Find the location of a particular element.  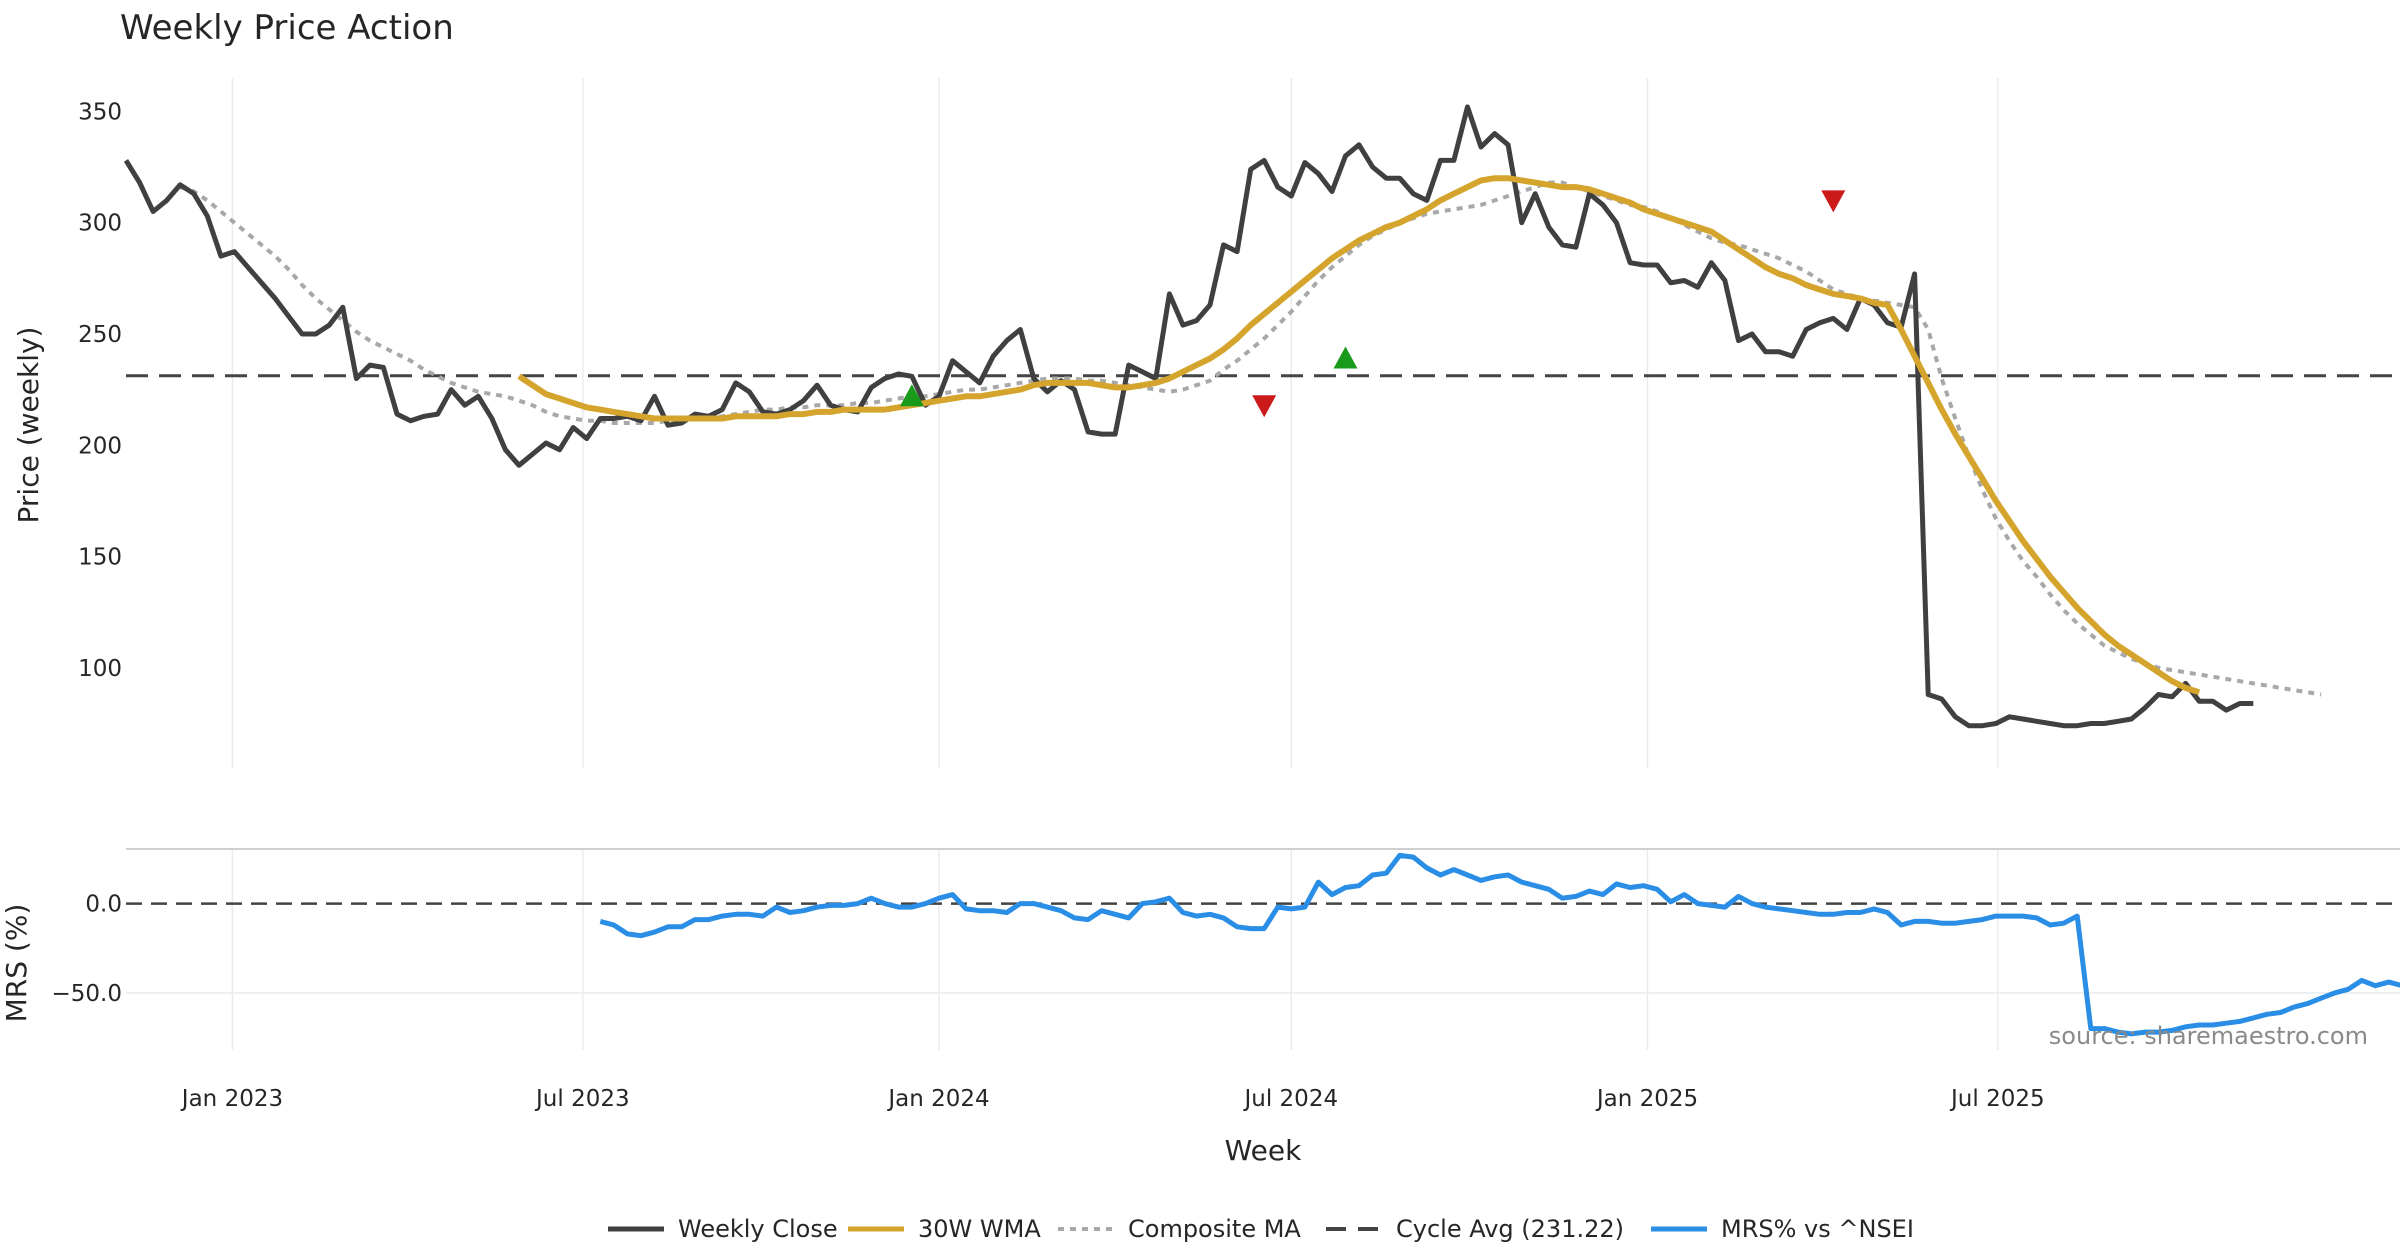

x-axis-label: Week is located at coordinates (1263, 1150).